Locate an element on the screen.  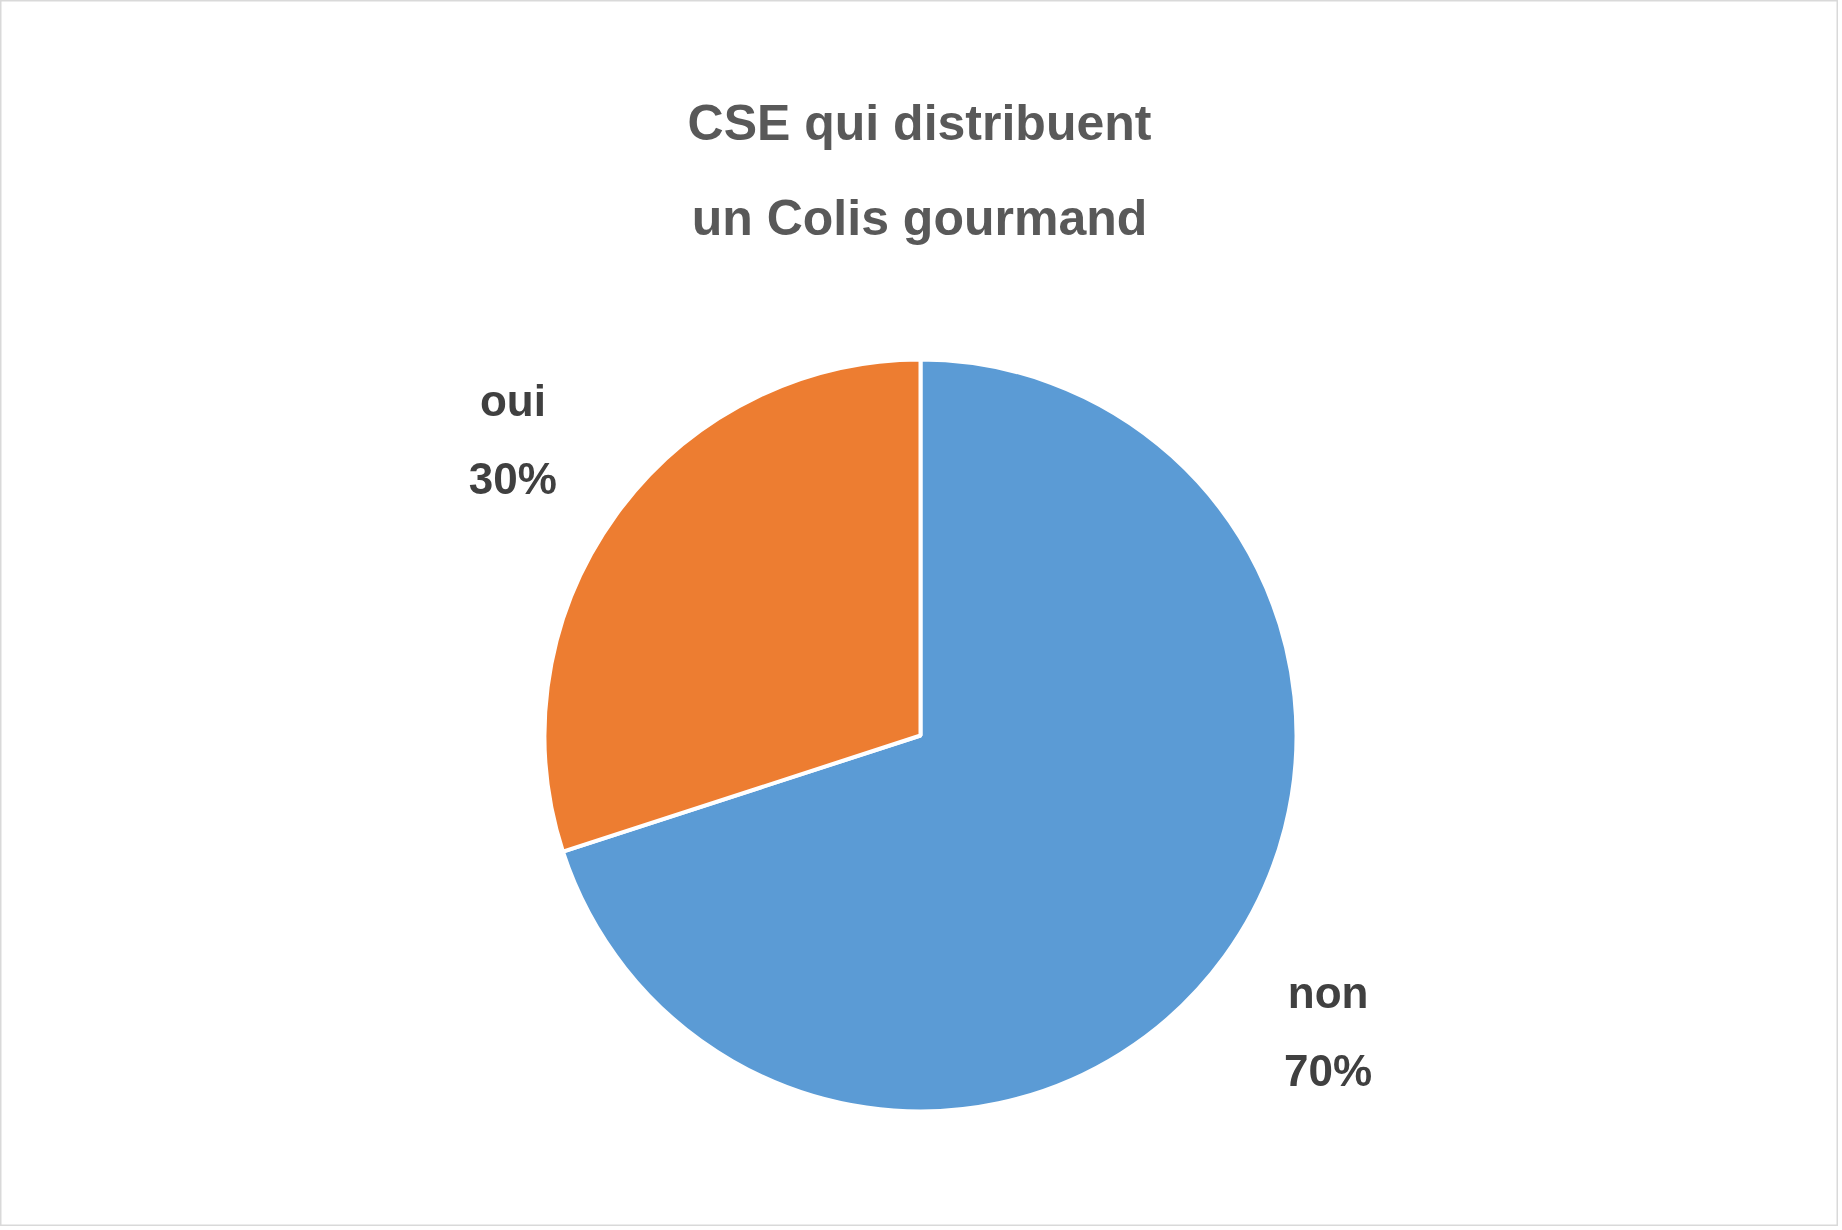
data-label: 30% is located at coordinates (512, 479).